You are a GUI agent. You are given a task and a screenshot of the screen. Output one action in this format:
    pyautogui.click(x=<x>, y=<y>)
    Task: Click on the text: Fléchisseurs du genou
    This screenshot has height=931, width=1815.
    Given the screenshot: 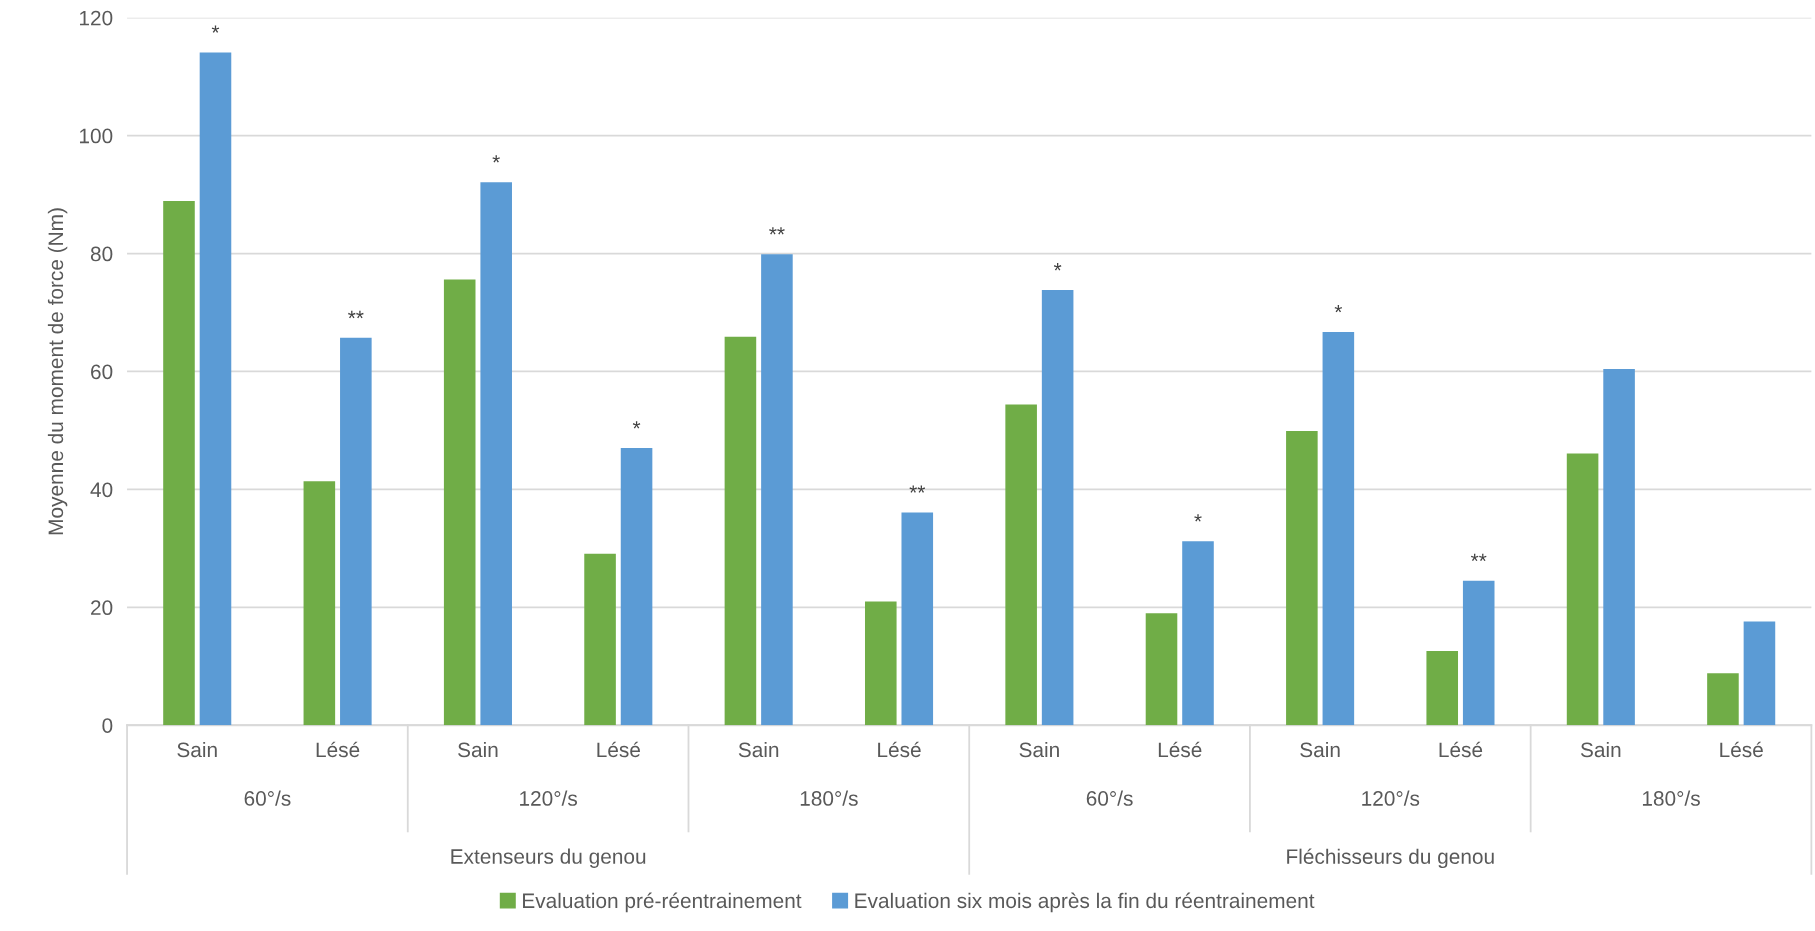 What is the action you would take?
    pyautogui.click(x=1390, y=858)
    